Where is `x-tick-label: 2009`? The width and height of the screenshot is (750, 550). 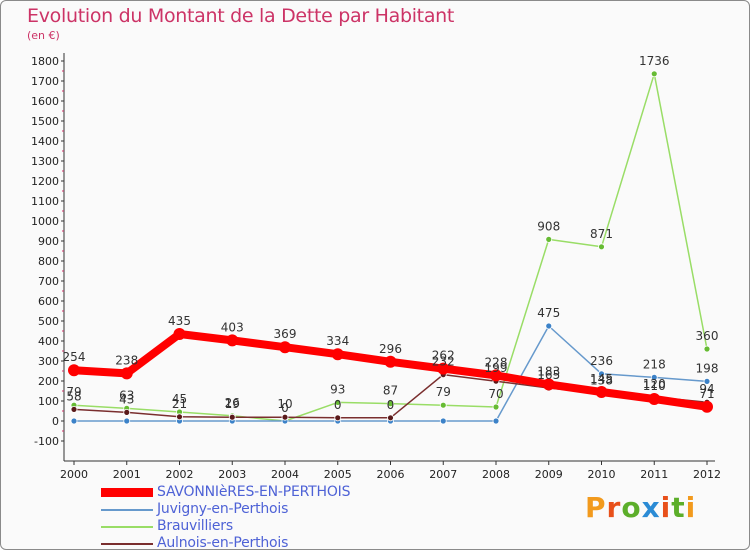 x-tick-label: 2009 is located at coordinates (549, 474).